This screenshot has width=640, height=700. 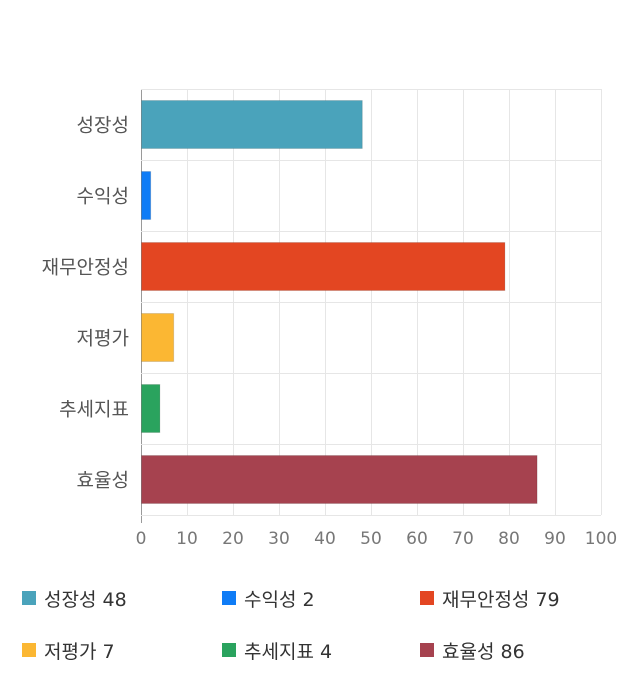 I want to click on category-label: 수익성, so click(x=103, y=197).